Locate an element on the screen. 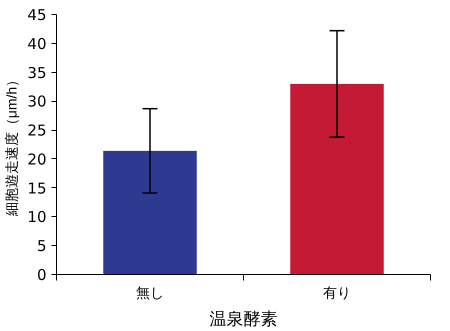 Image resolution: width=450 pixels, height=331 pixels. x-axis-title: 温泉酵素 is located at coordinates (244, 319).